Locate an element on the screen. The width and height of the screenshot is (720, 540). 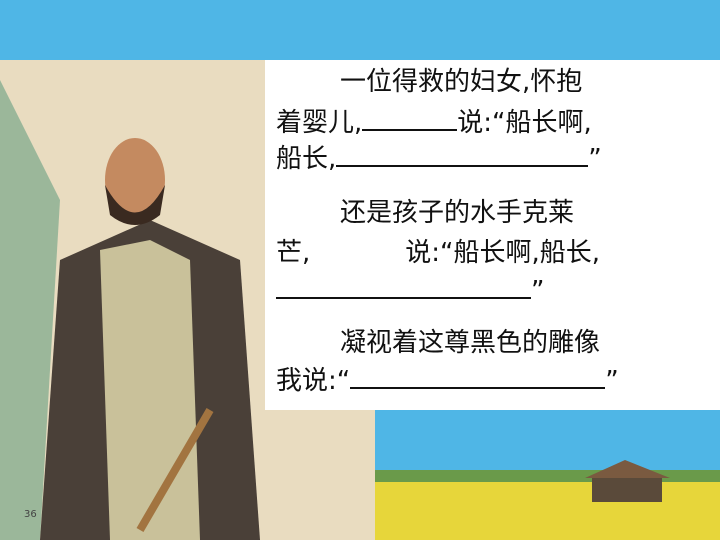
text: 还是孩子的水手克莱 is located at coordinates (457, 213).